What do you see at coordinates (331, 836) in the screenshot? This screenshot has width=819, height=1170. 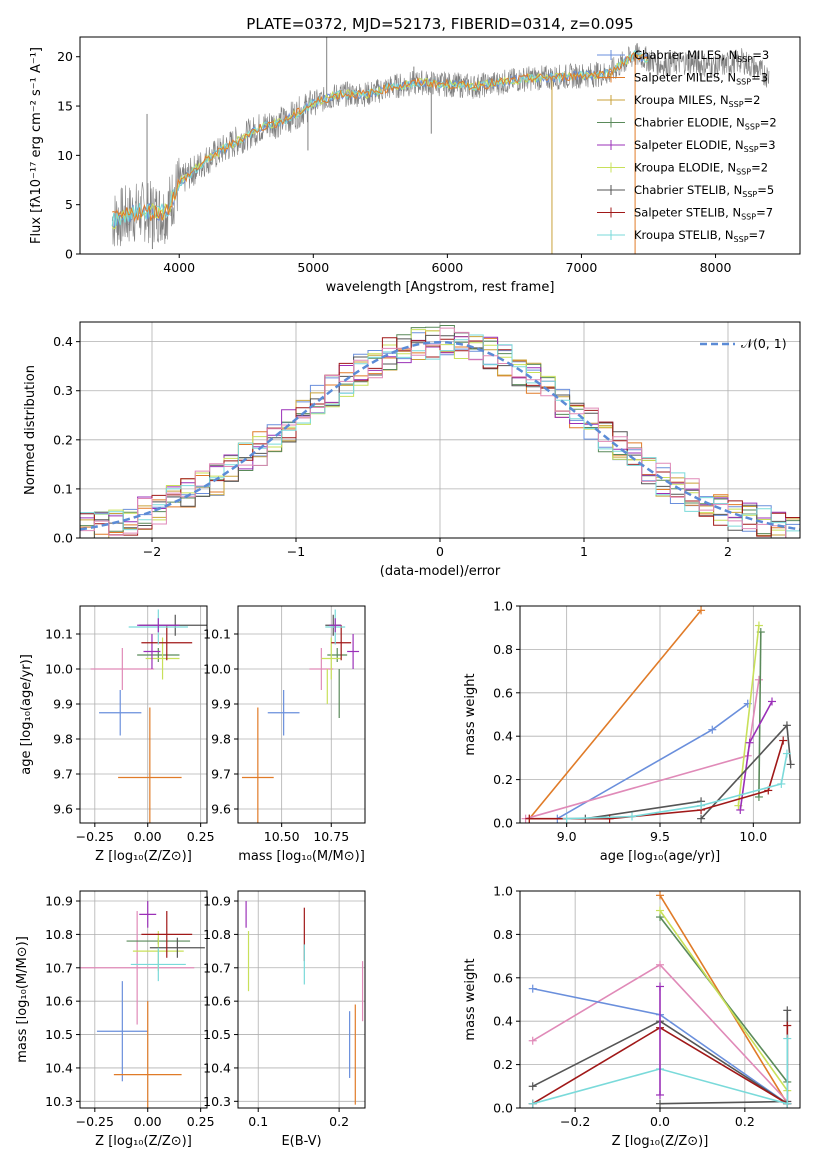 I see `x-tick-label: 10.75` at bounding box center [331, 836].